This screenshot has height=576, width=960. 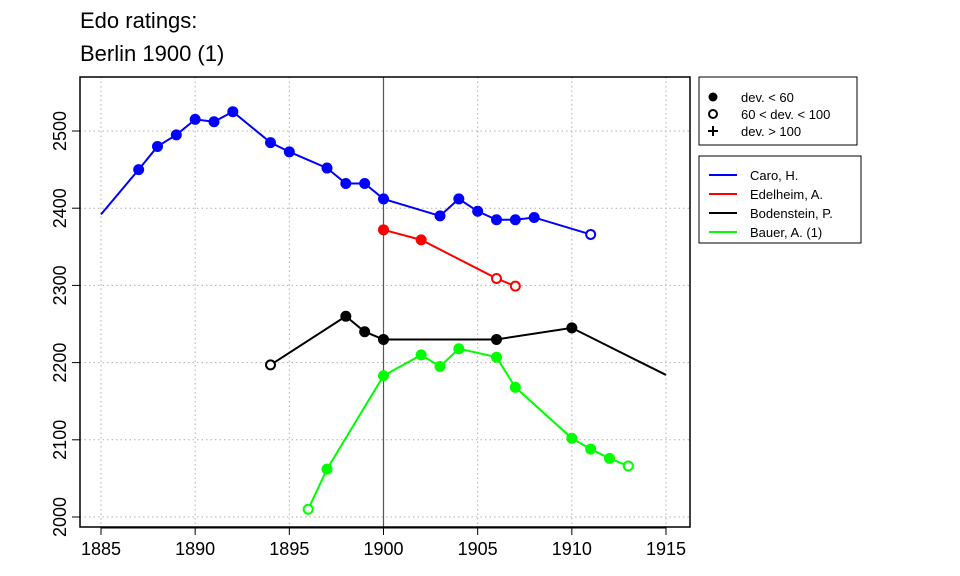 I want to click on marker-legend-box, so click(x=778, y=111).